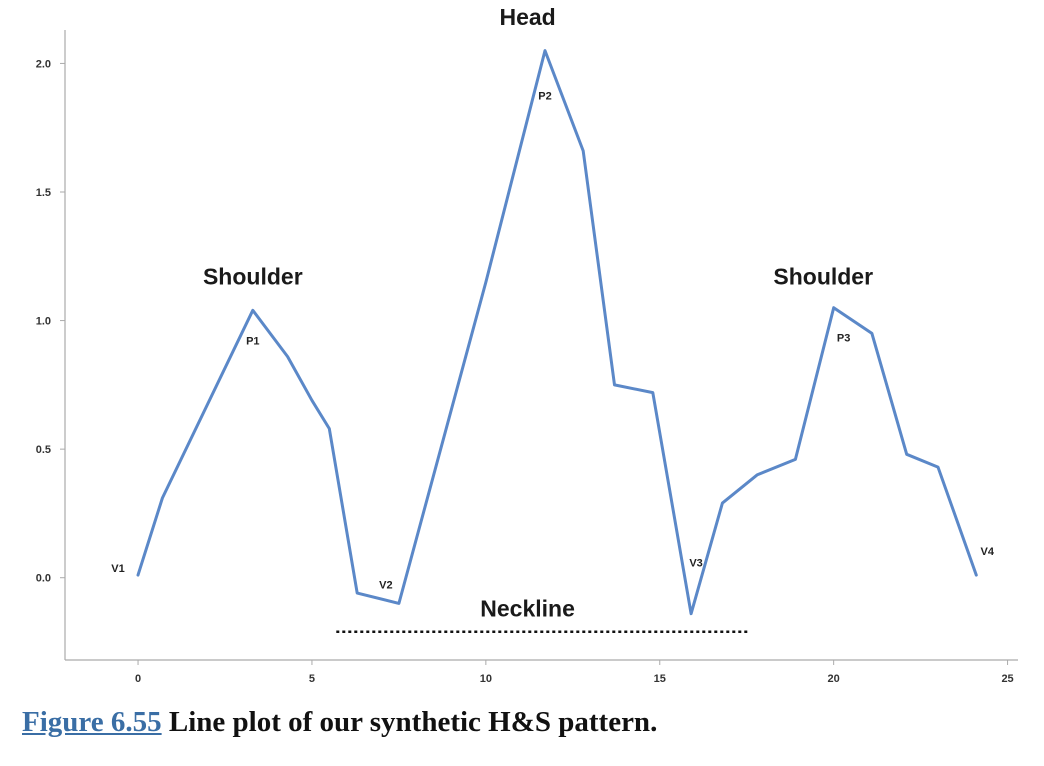  What do you see at coordinates (544, 97) in the screenshot?
I see `point-label-p2: P2` at bounding box center [544, 97].